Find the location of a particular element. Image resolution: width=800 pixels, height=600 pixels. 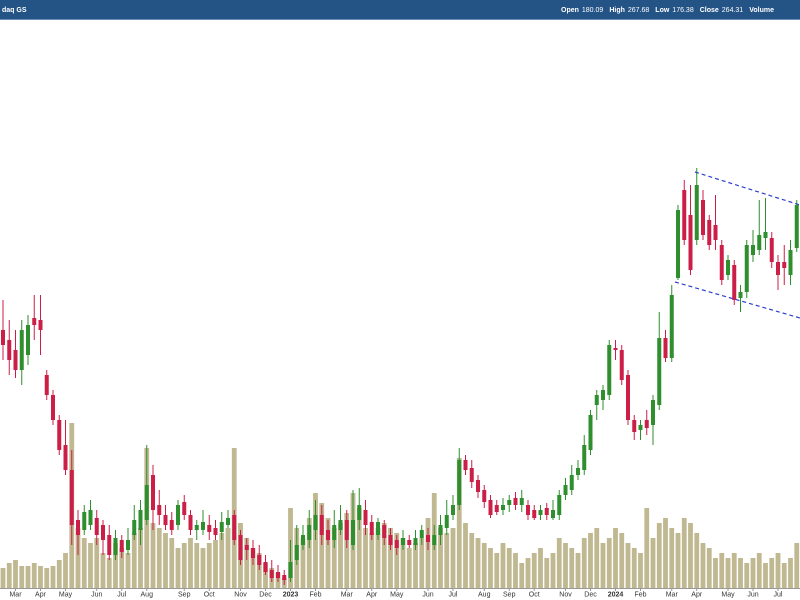

ohlc-value: 180.09 is located at coordinates (593, 10).